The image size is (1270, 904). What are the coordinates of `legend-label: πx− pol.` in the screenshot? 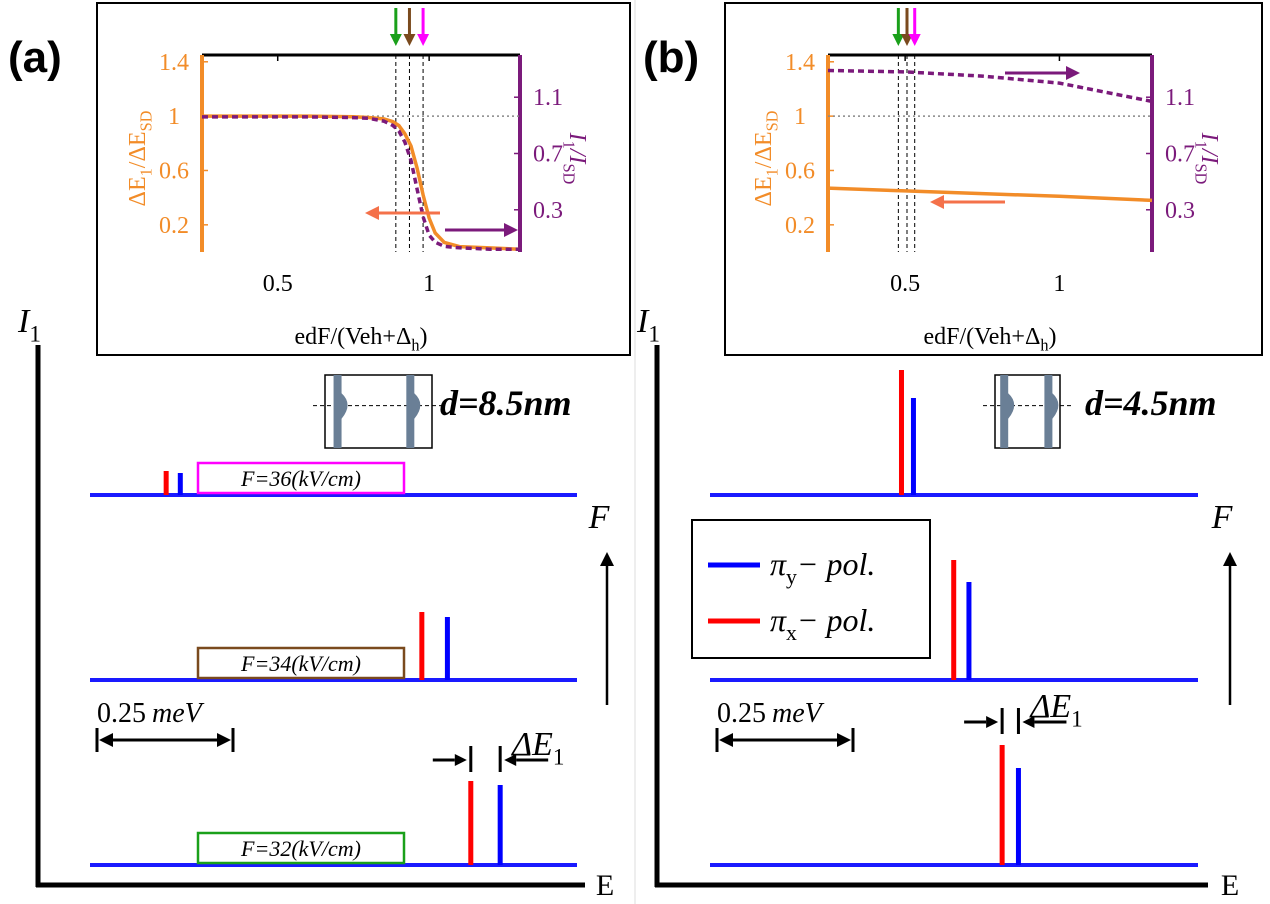 It's located at (822, 623).